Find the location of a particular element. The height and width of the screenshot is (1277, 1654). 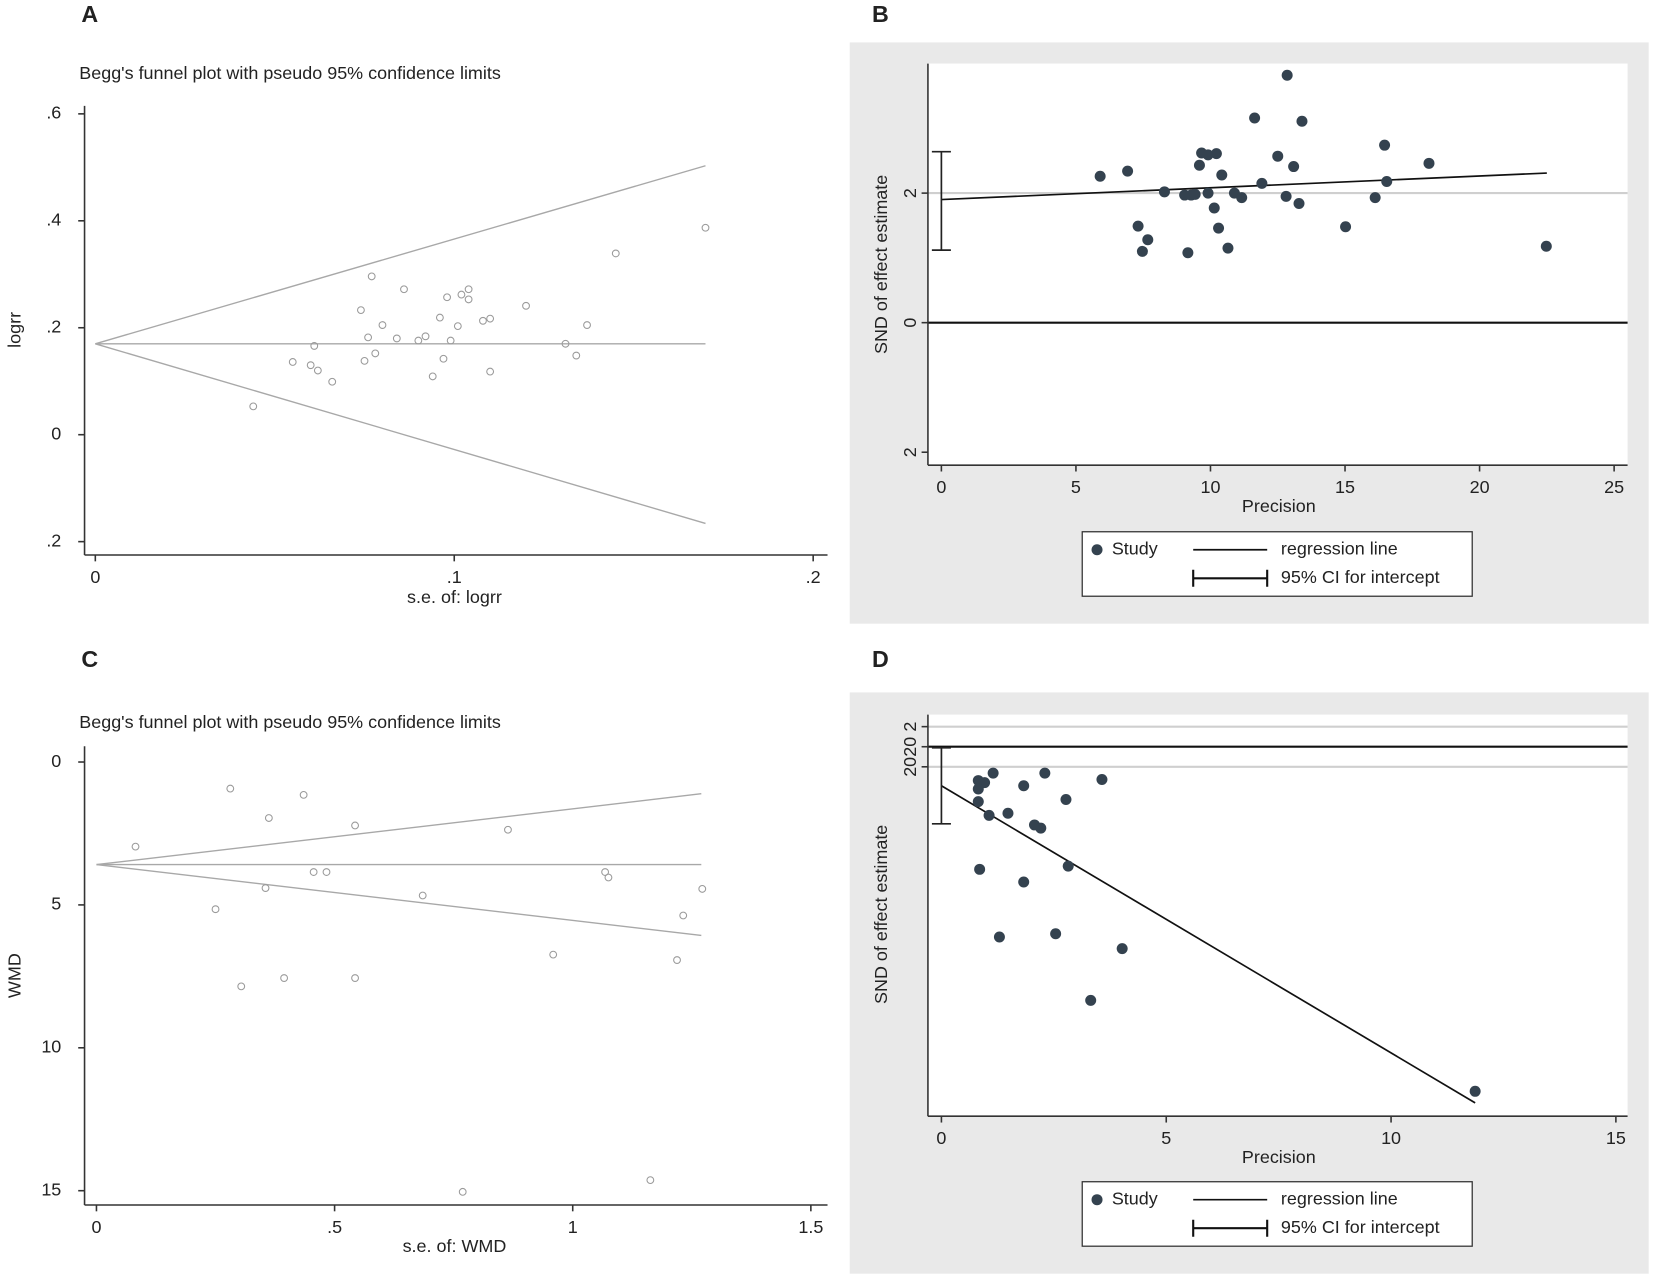

regression-line is located at coordinates (1244, 186).